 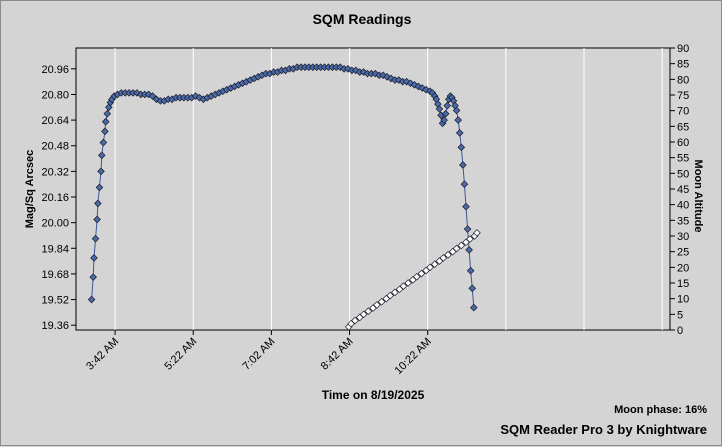 I want to click on app-credit: SQM Reader Pro 3 by Knightware, so click(x=603, y=429).